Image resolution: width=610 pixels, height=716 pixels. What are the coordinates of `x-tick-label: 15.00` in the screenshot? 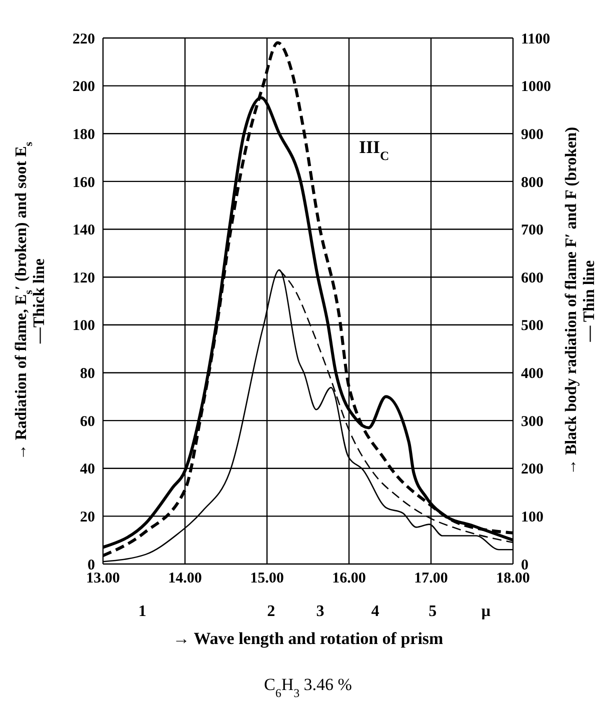 It's located at (267, 578).